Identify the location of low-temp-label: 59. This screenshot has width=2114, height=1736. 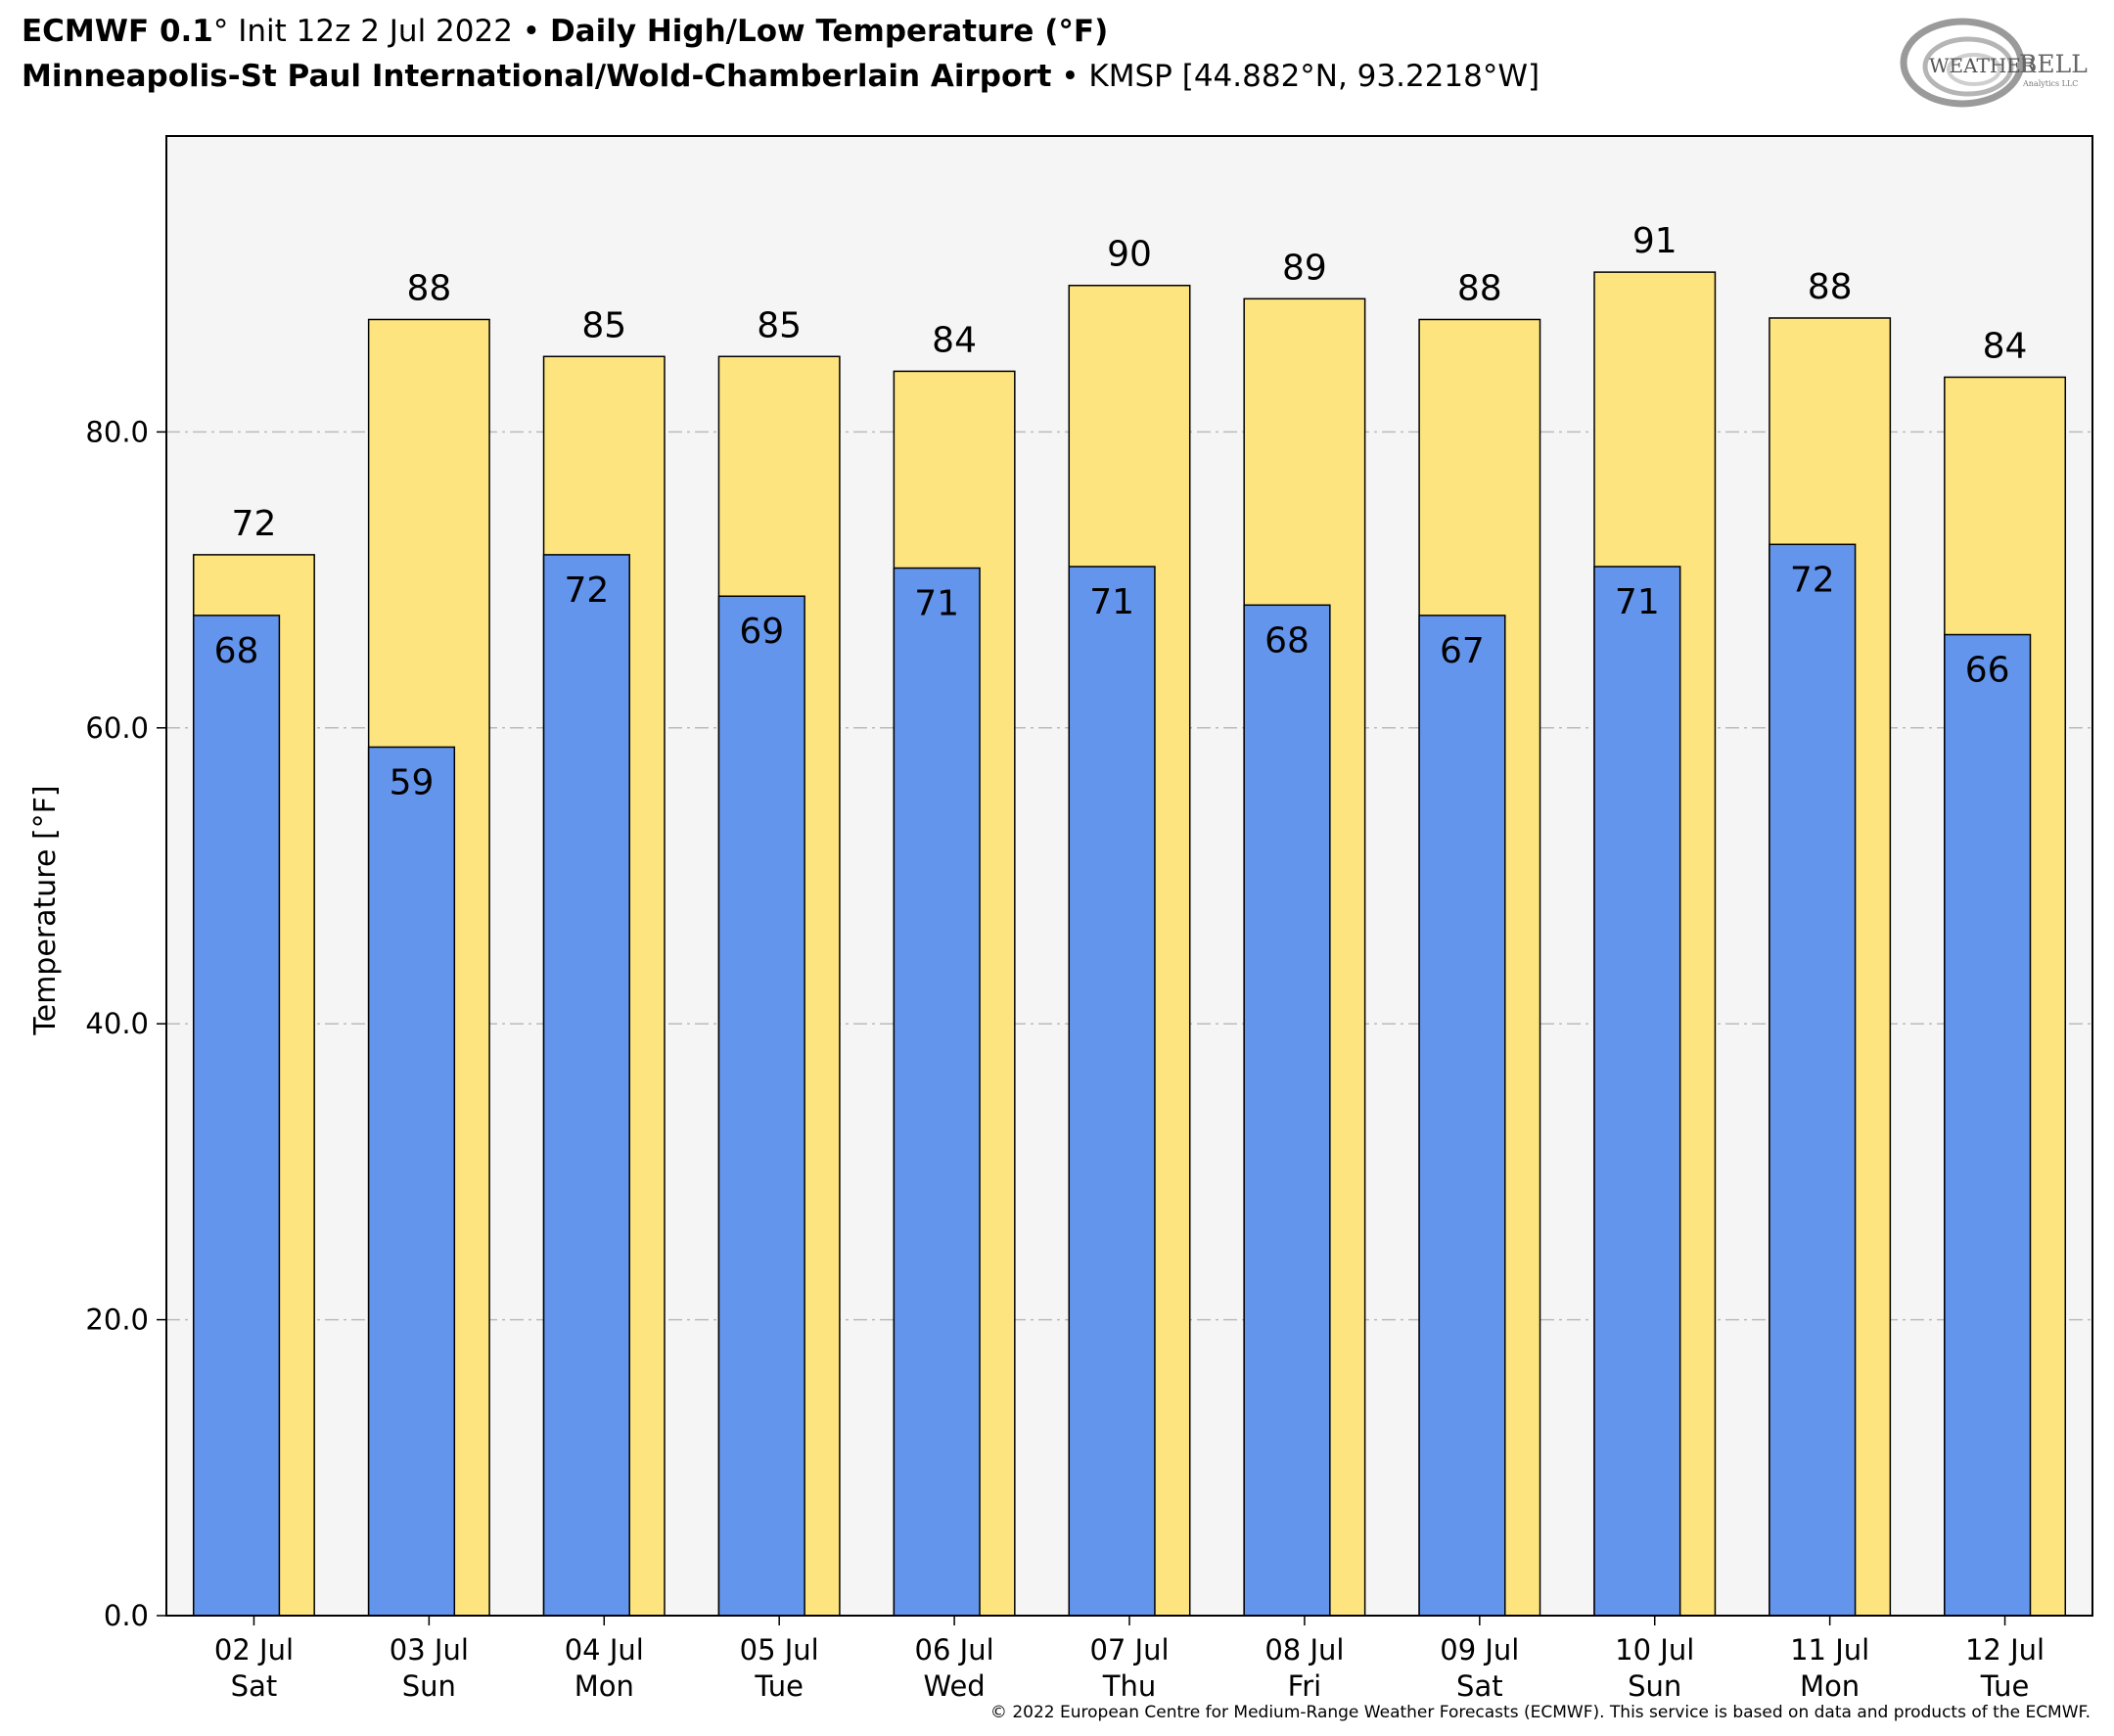
(413, 782).